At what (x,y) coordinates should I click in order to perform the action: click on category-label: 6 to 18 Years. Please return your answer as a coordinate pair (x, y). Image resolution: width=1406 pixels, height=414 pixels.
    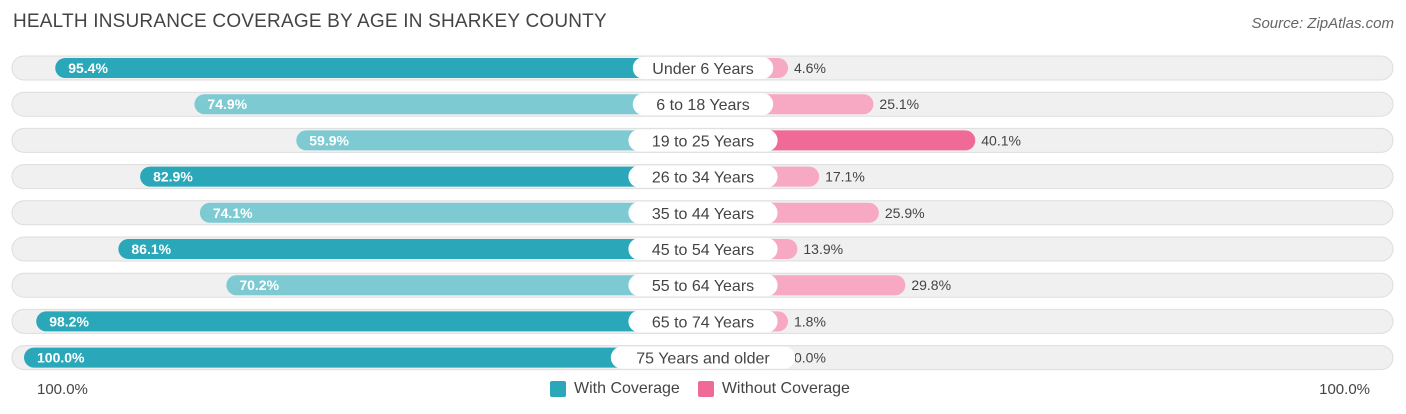
    Looking at the image, I should click on (702, 105).